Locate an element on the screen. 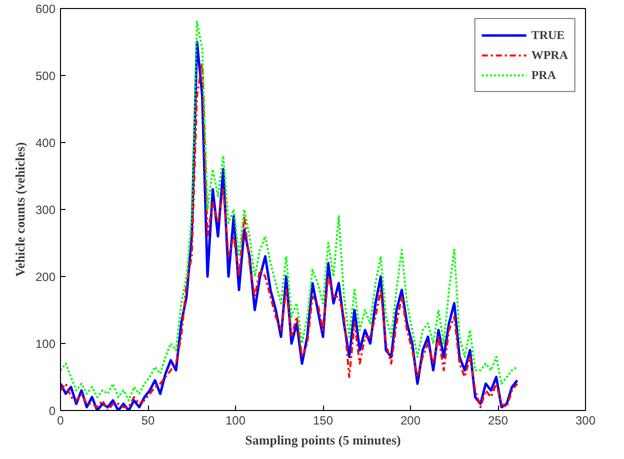 The image size is (624, 459). legend-label: PRA is located at coordinates (543, 75).